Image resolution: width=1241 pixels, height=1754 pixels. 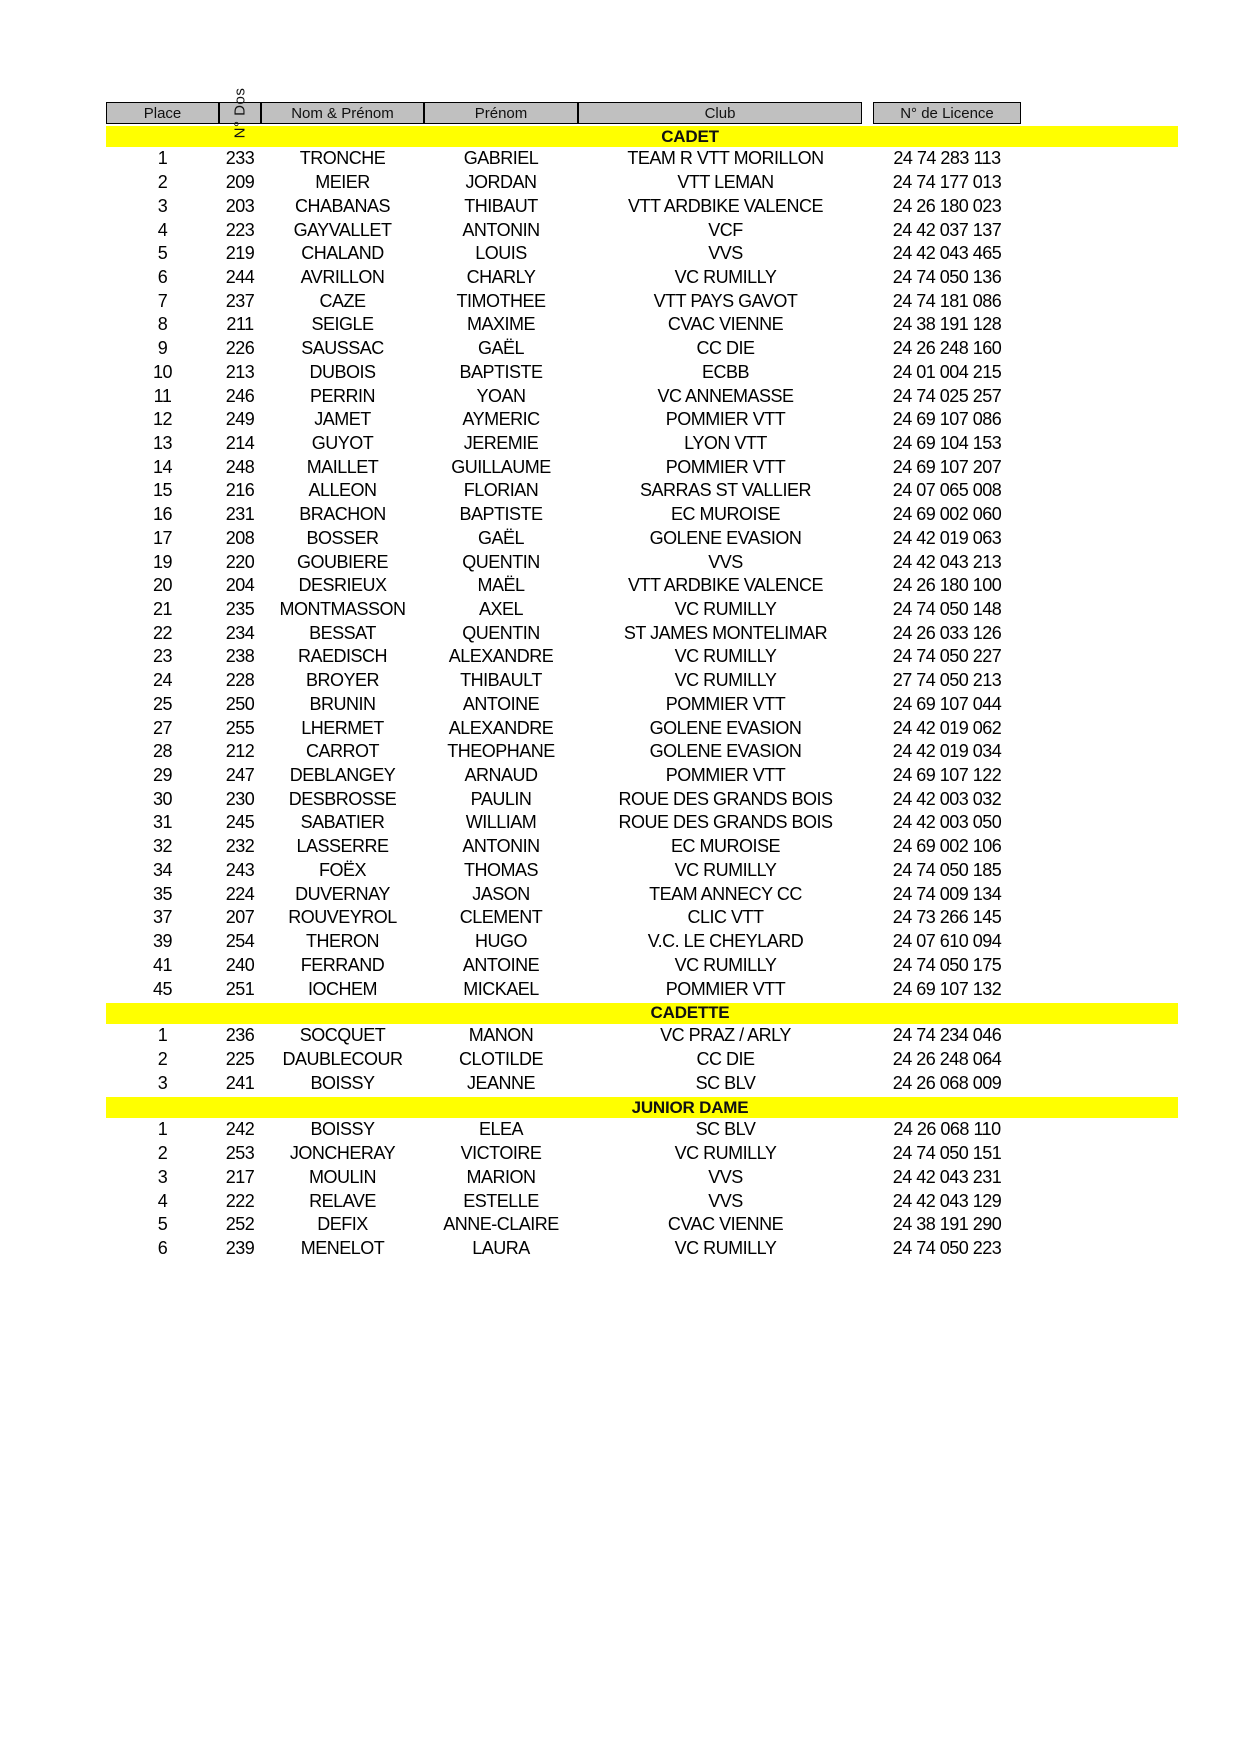 I want to click on cell-nom: RAEDISCH, so click(x=342, y=656).